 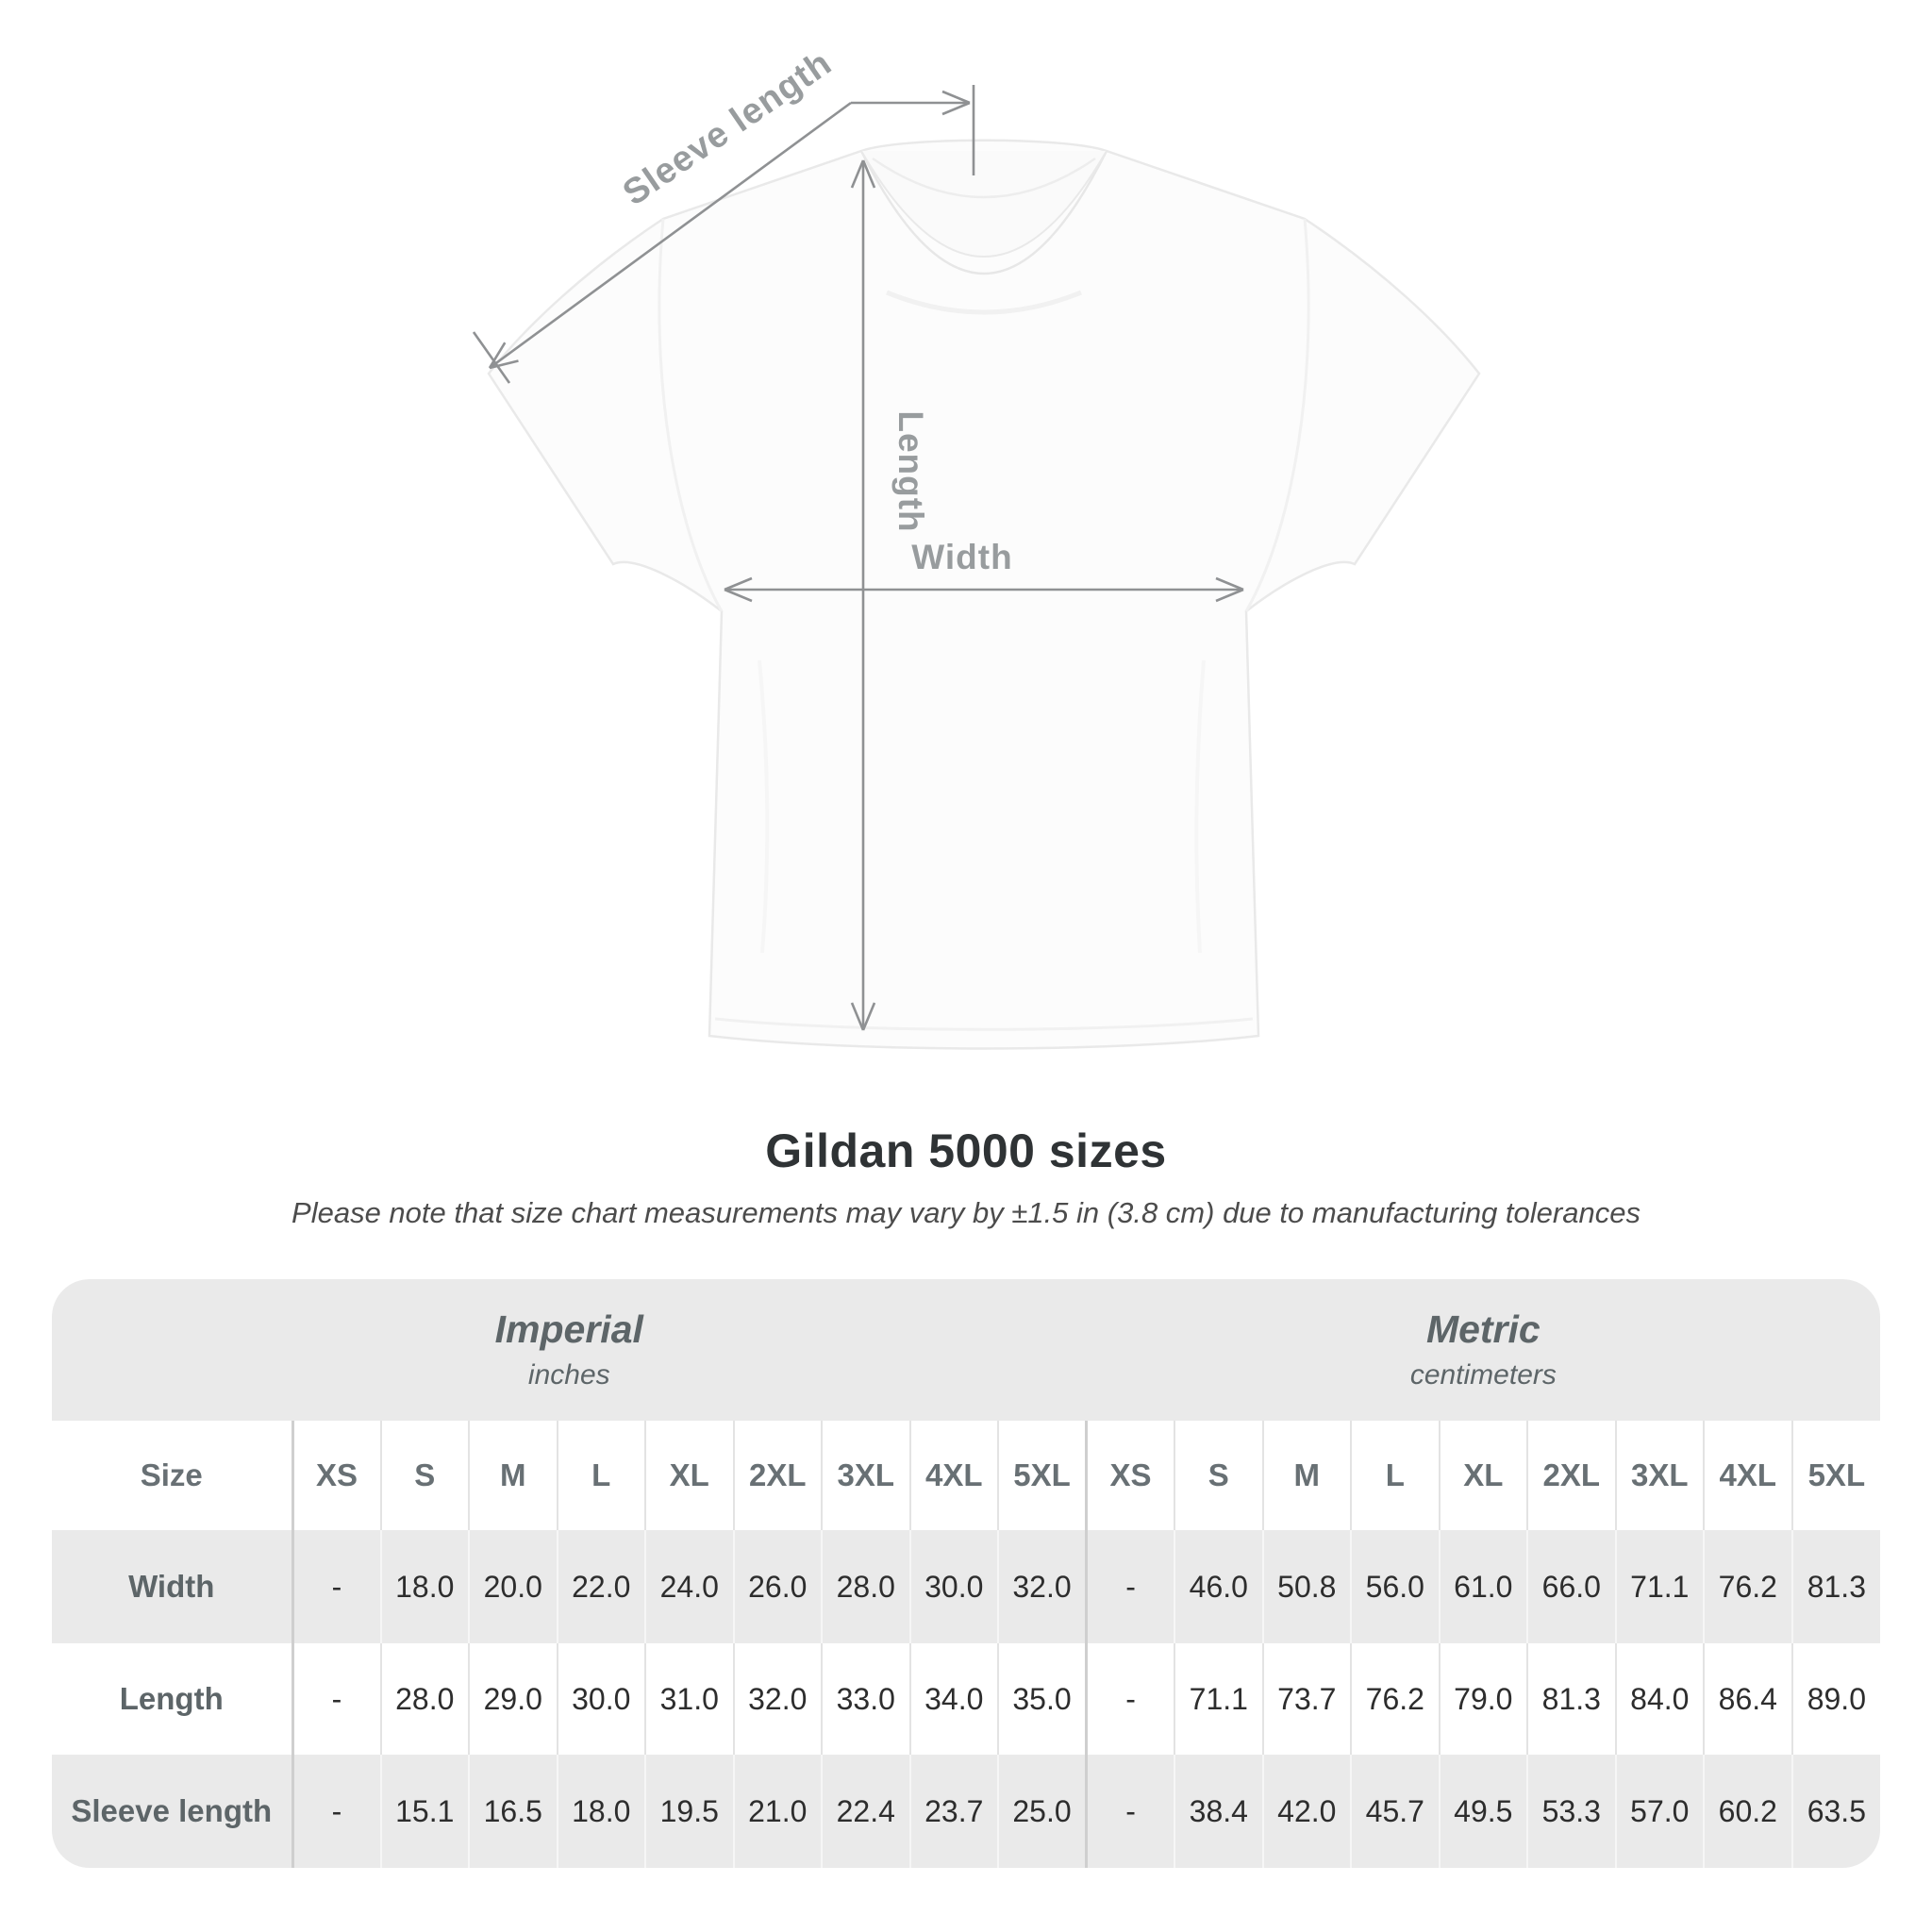 I want to click on size-header-metric-xs: XS, so click(x=1130, y=1476).